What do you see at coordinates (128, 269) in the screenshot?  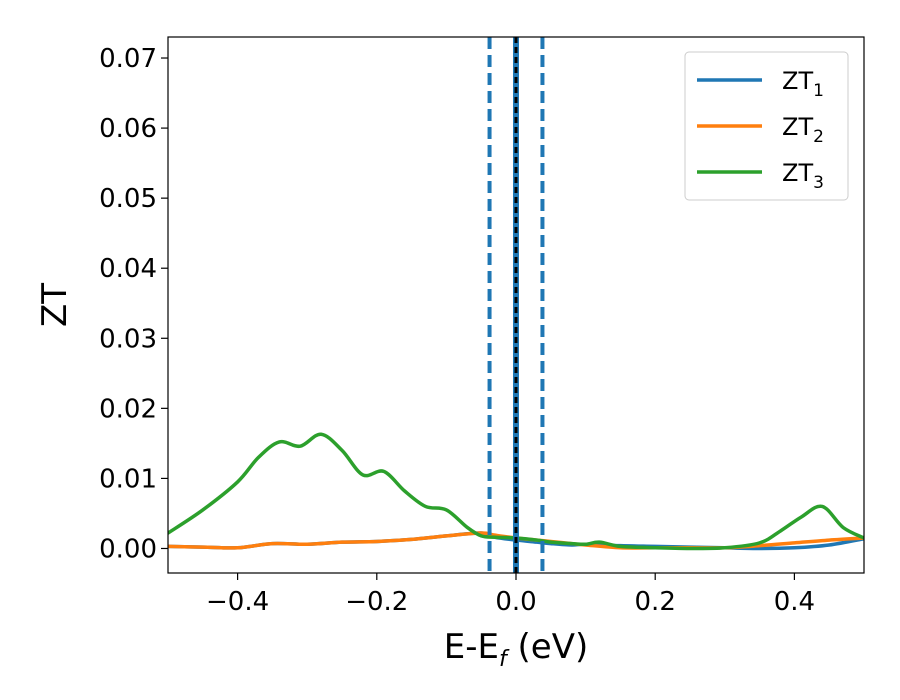 I see `y-tick-label: 0.04` at bounding box center [128, 269].